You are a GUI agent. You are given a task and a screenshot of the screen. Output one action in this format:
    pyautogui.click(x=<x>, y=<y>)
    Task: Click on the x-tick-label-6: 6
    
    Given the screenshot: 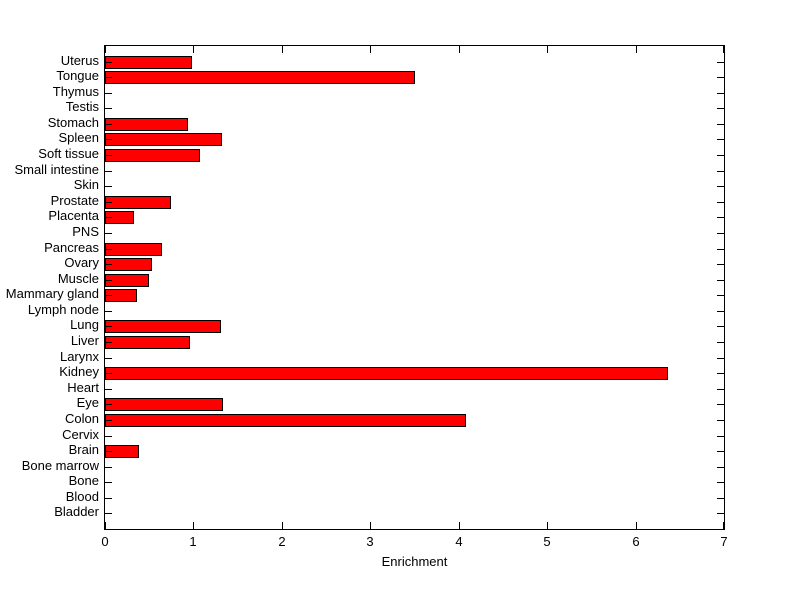 What is the action you would take?
    pyautogui.click(x=636, y=541)
    